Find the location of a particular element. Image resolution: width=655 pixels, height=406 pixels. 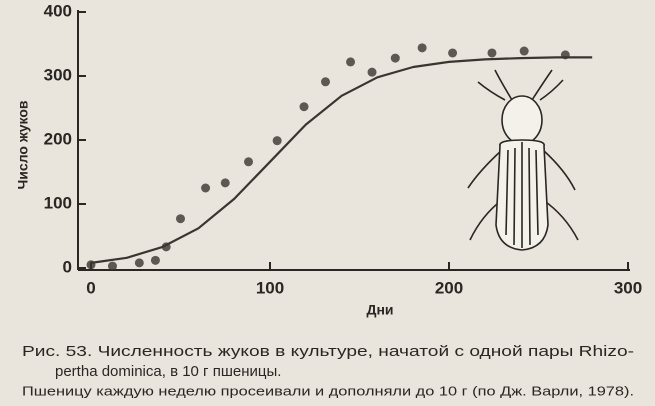

y-tick-label: 100 is located at coordinates (58, 202).